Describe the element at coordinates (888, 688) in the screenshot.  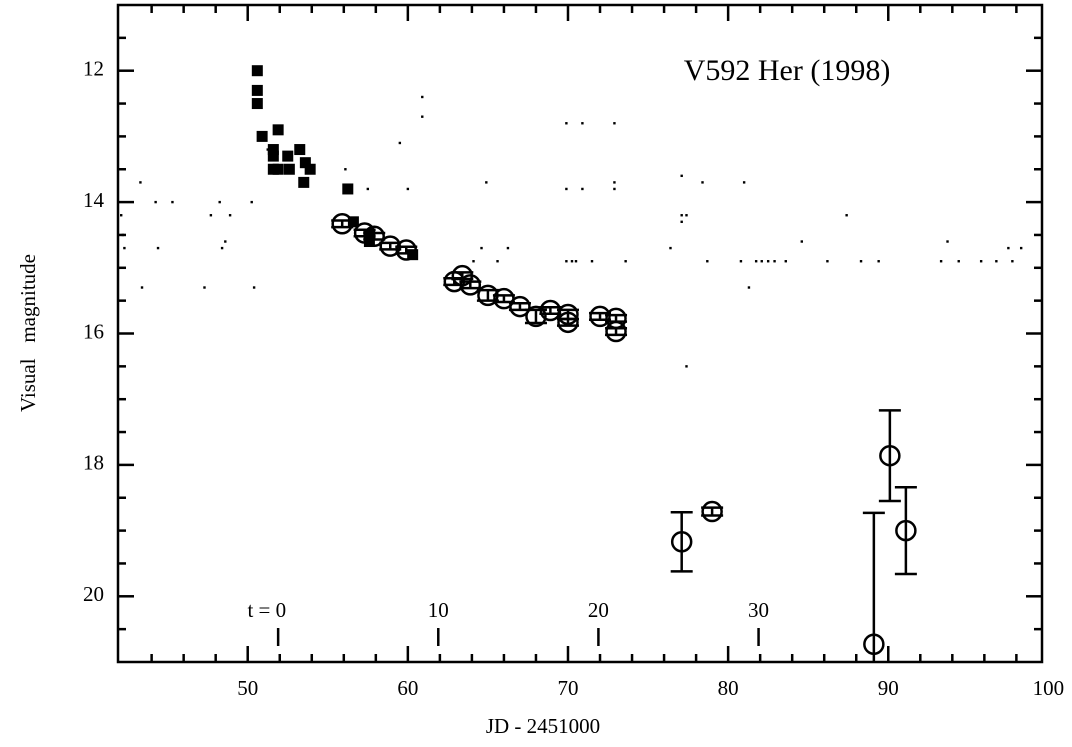
I see `x-tick-label: 90` at that location.